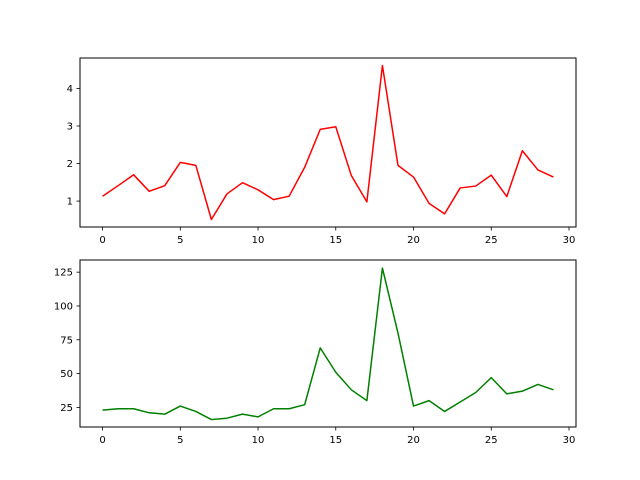 The image size is (640, 480). Describe the element at coordinates (569, 440) in the screenshot. I see `x-tick-label-1-6: 30` at that location.